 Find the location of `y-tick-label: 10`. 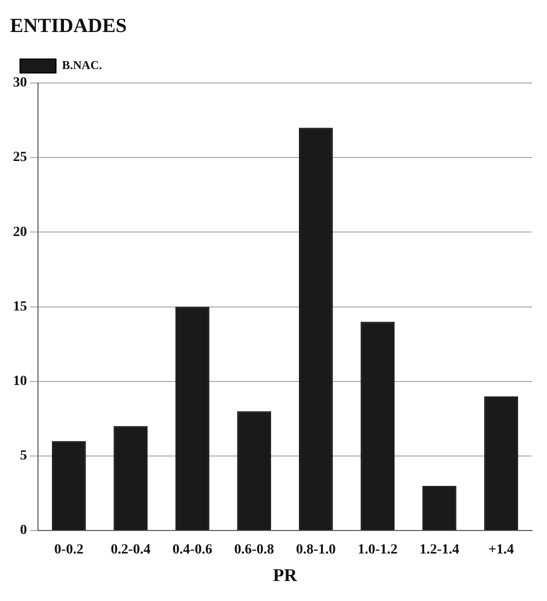

y-tick-label: 10 is located at coordinates (20, 382).